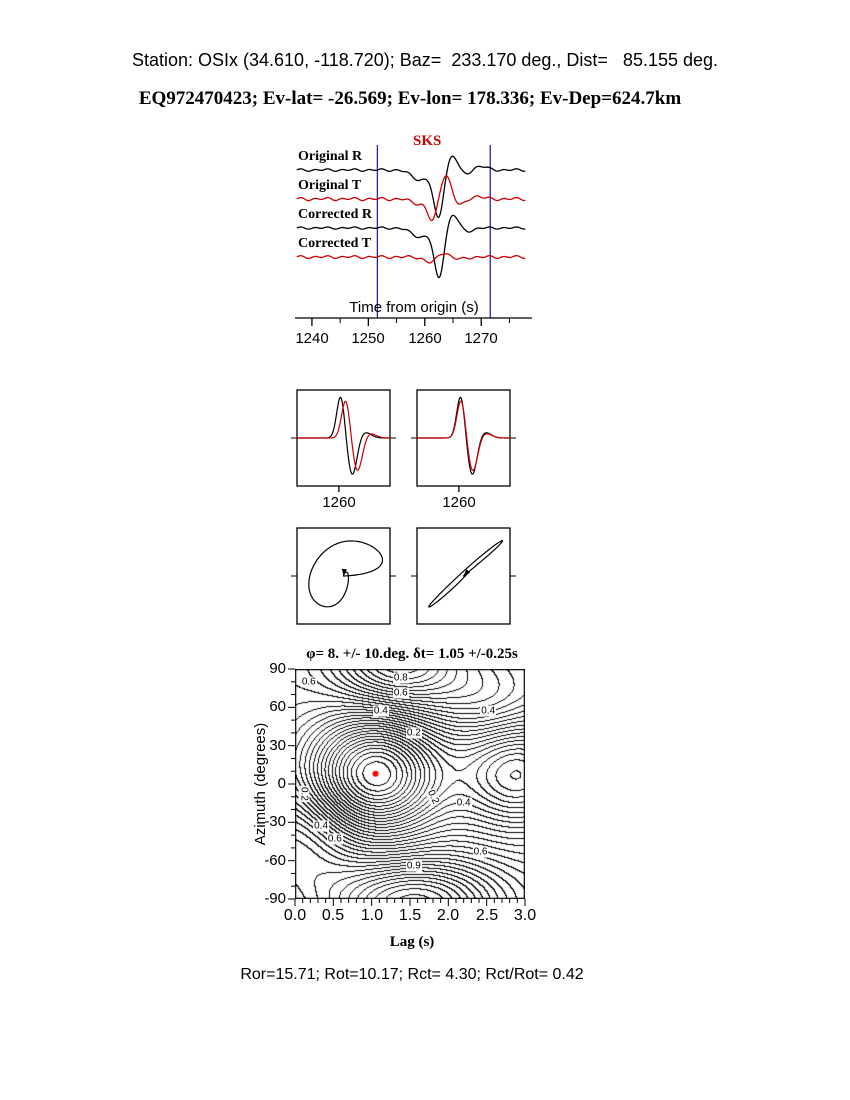 This screenshot has height=1100, width=850. I want to click on lag-axis-label: Lag (s), so click(412, 942).